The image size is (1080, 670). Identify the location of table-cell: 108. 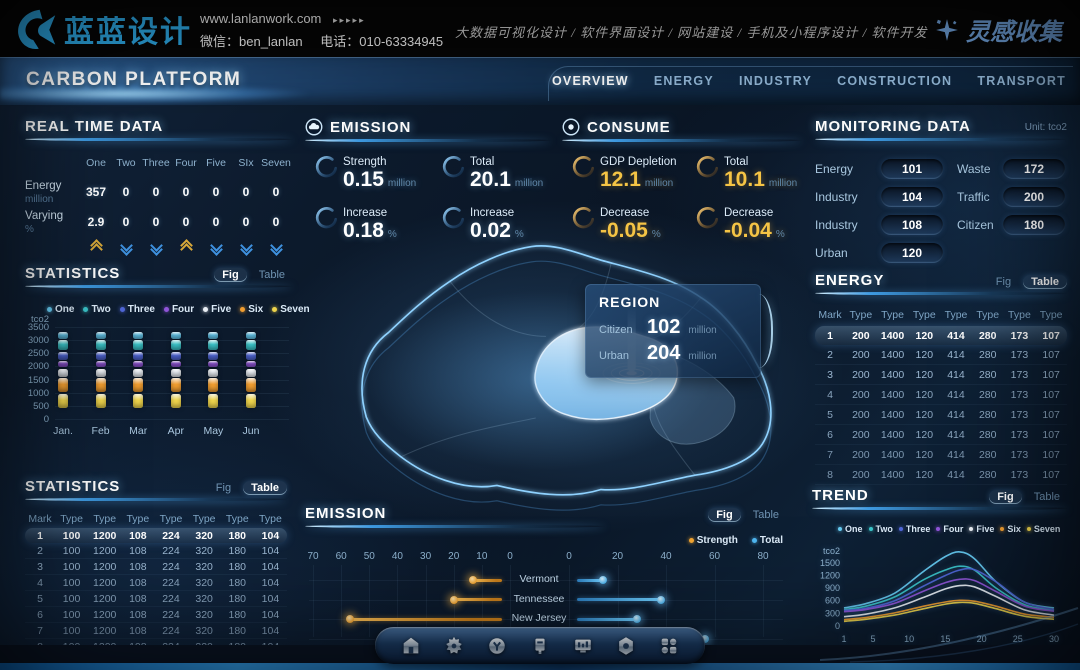
(138, 582).